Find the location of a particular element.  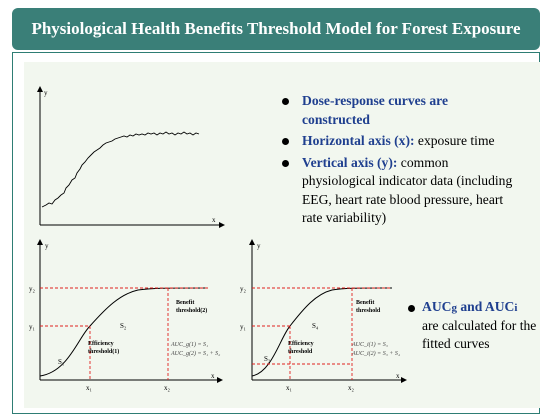

bullet-text: exposure time is located at coordinates (454, 140).